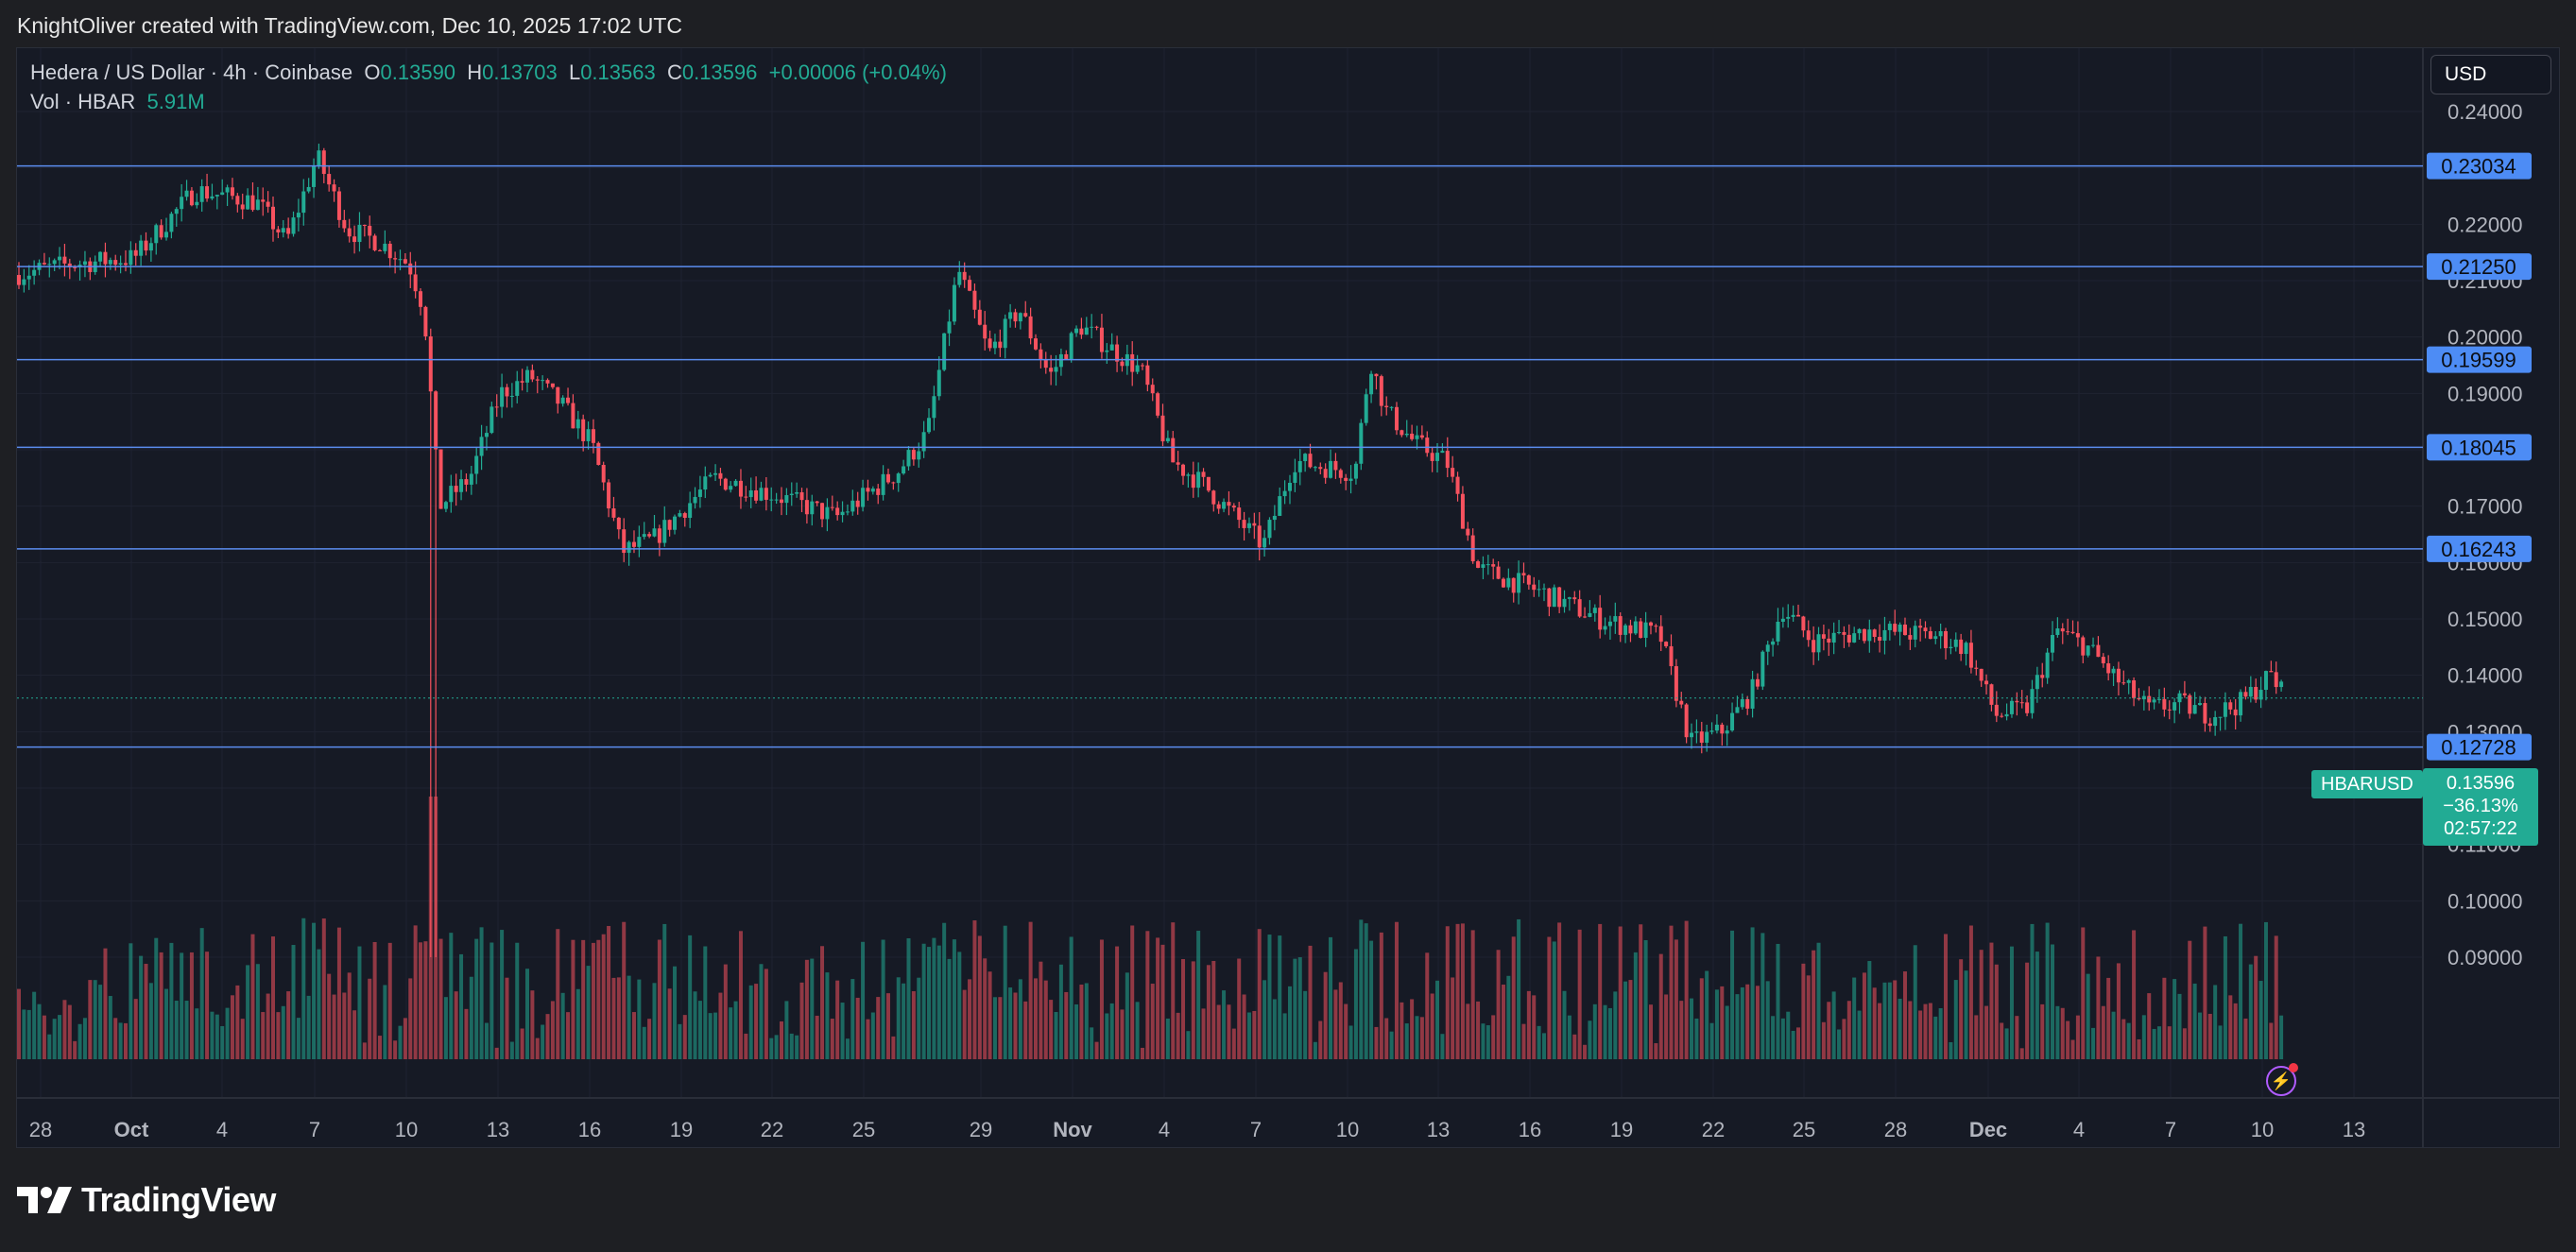  Describe the element at coordinates (981, 1129) in the screenshot. I see `time-axis-label: 29` at that location.